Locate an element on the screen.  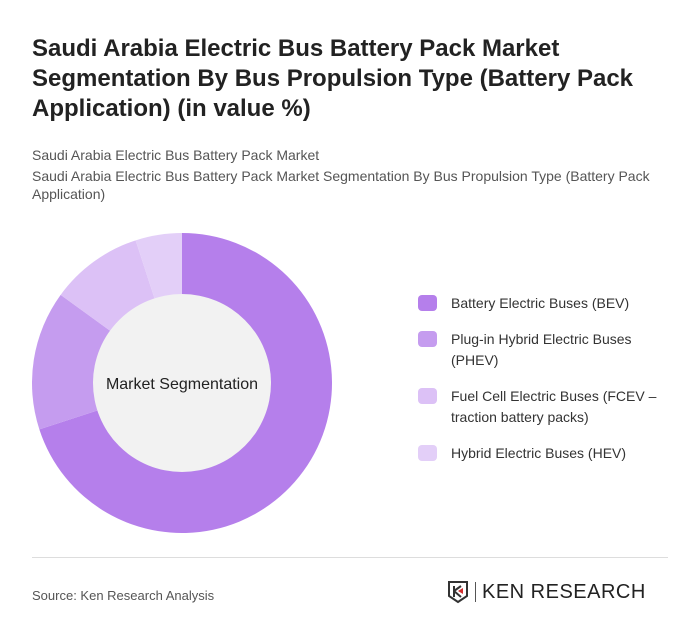
center-label: Market Segmentation is located at coordinates (182, 384).